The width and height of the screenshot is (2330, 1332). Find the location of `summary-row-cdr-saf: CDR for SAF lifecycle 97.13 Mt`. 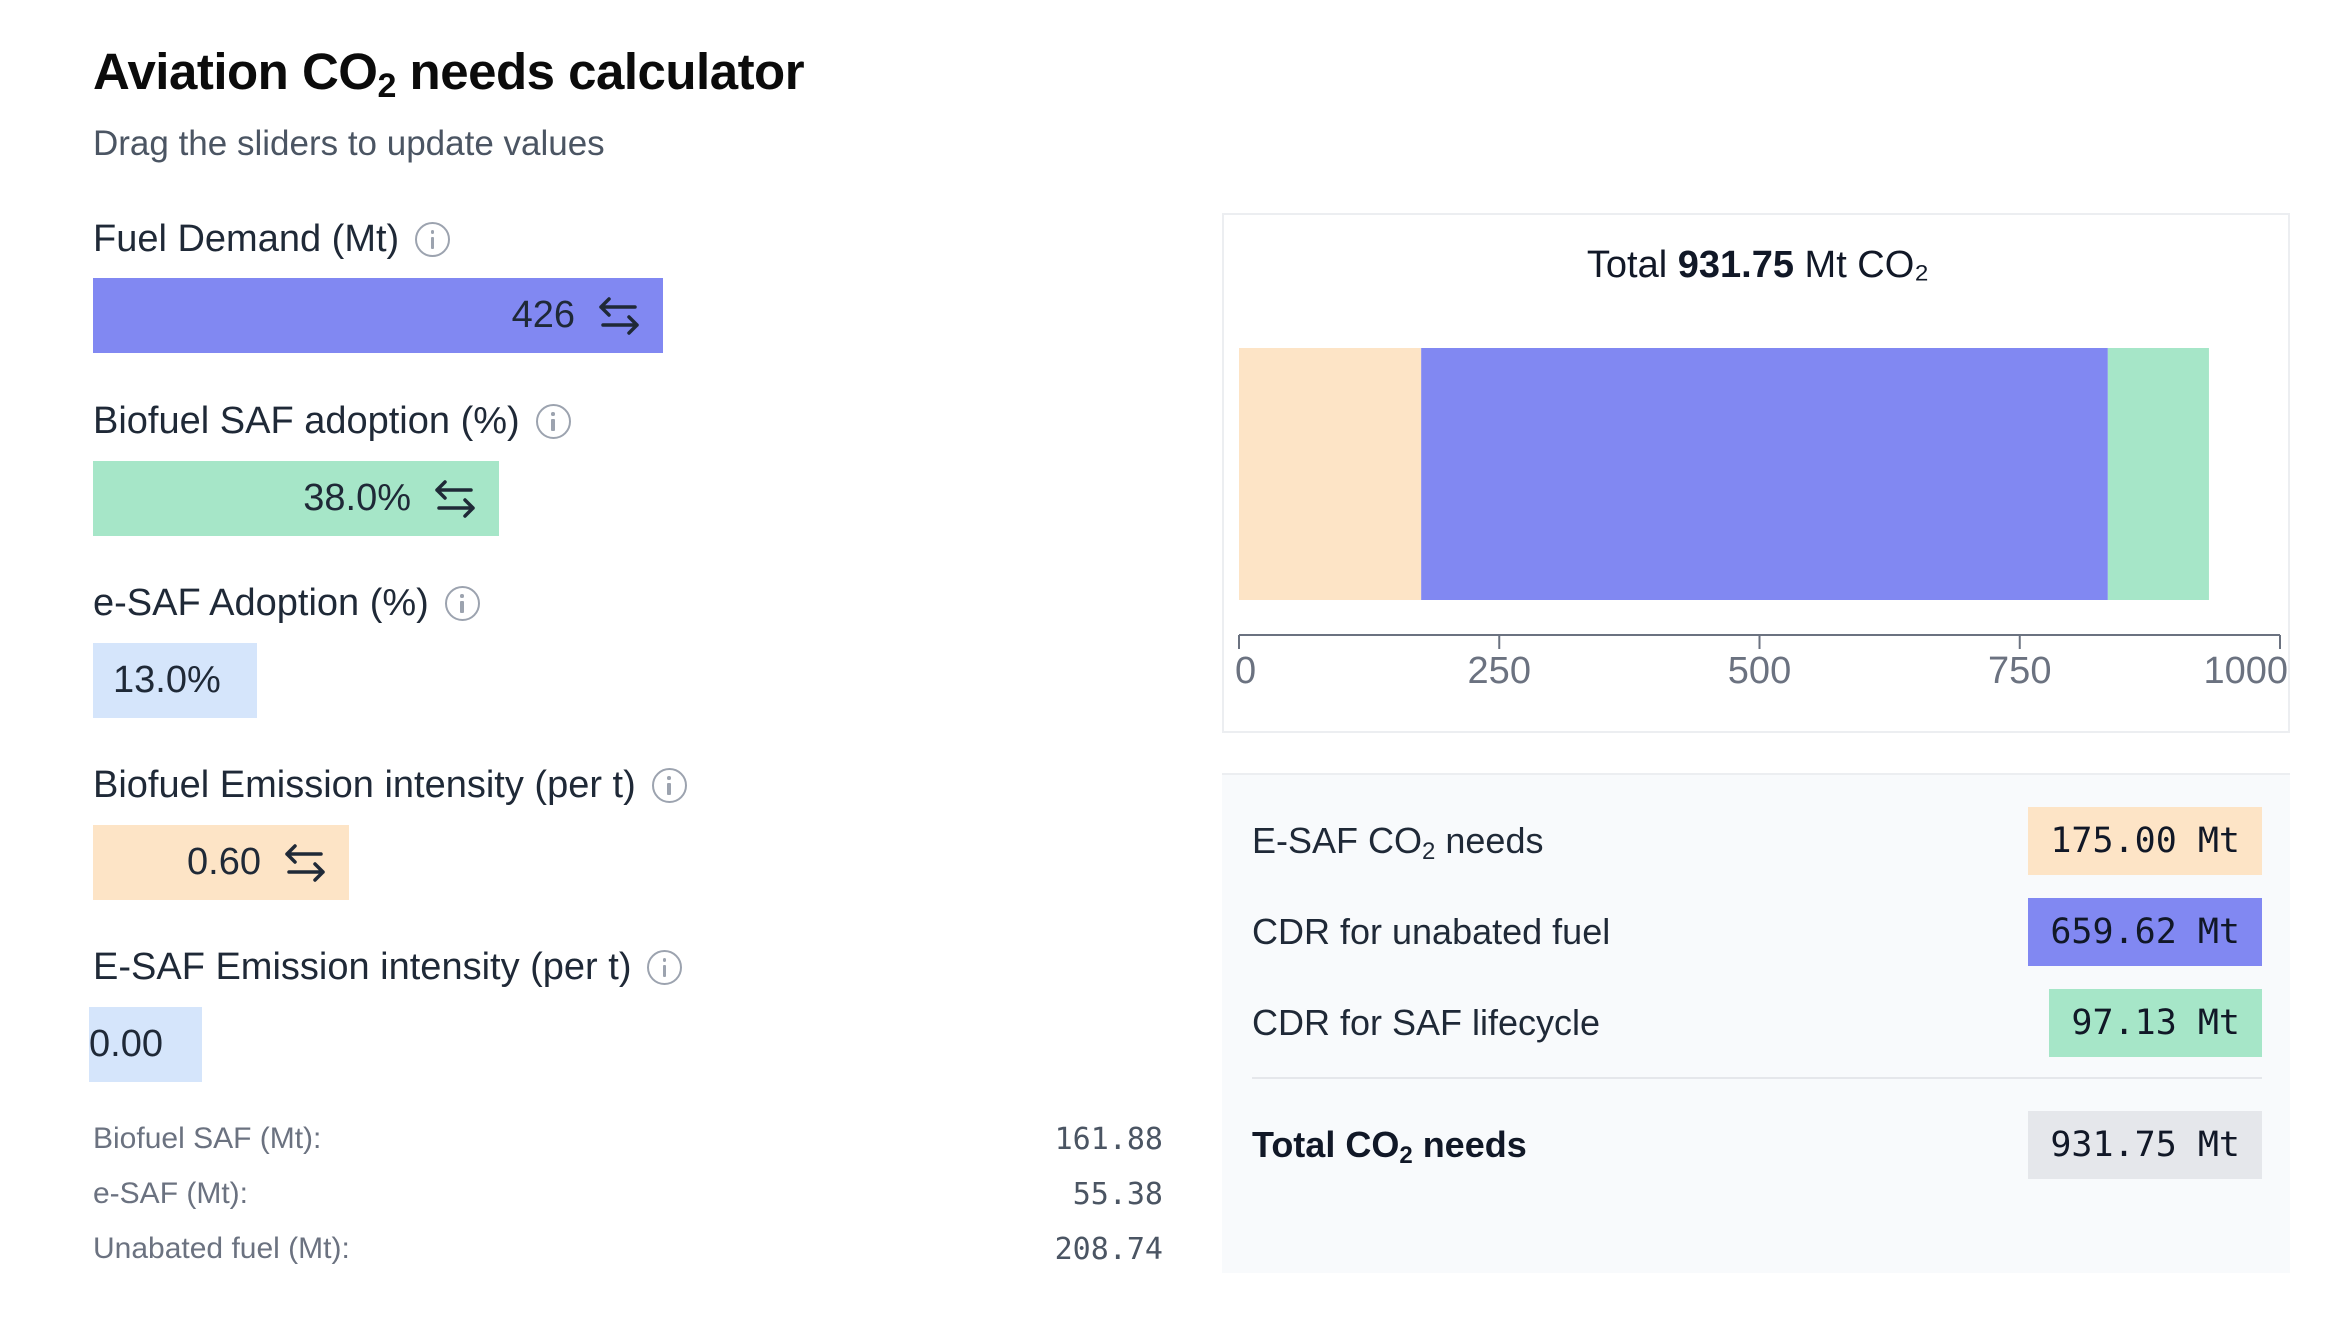

summary-row-cdr-saf: CDR for SAF lifecycle 97.13 Mt is located at coordinates (1757, 1023).